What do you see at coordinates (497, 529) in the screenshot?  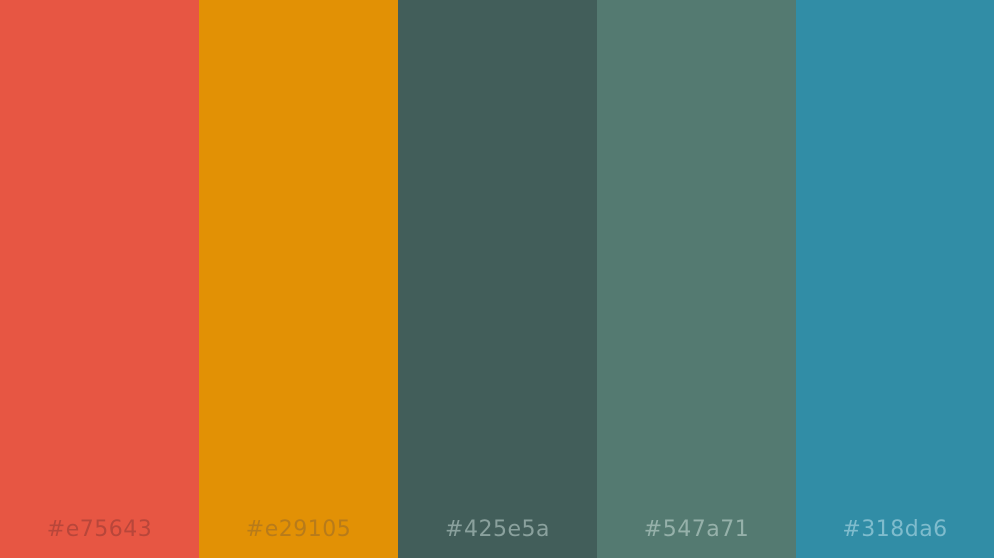 I see `hex-code-label: #425e5a` at bounding box center [497, 529].